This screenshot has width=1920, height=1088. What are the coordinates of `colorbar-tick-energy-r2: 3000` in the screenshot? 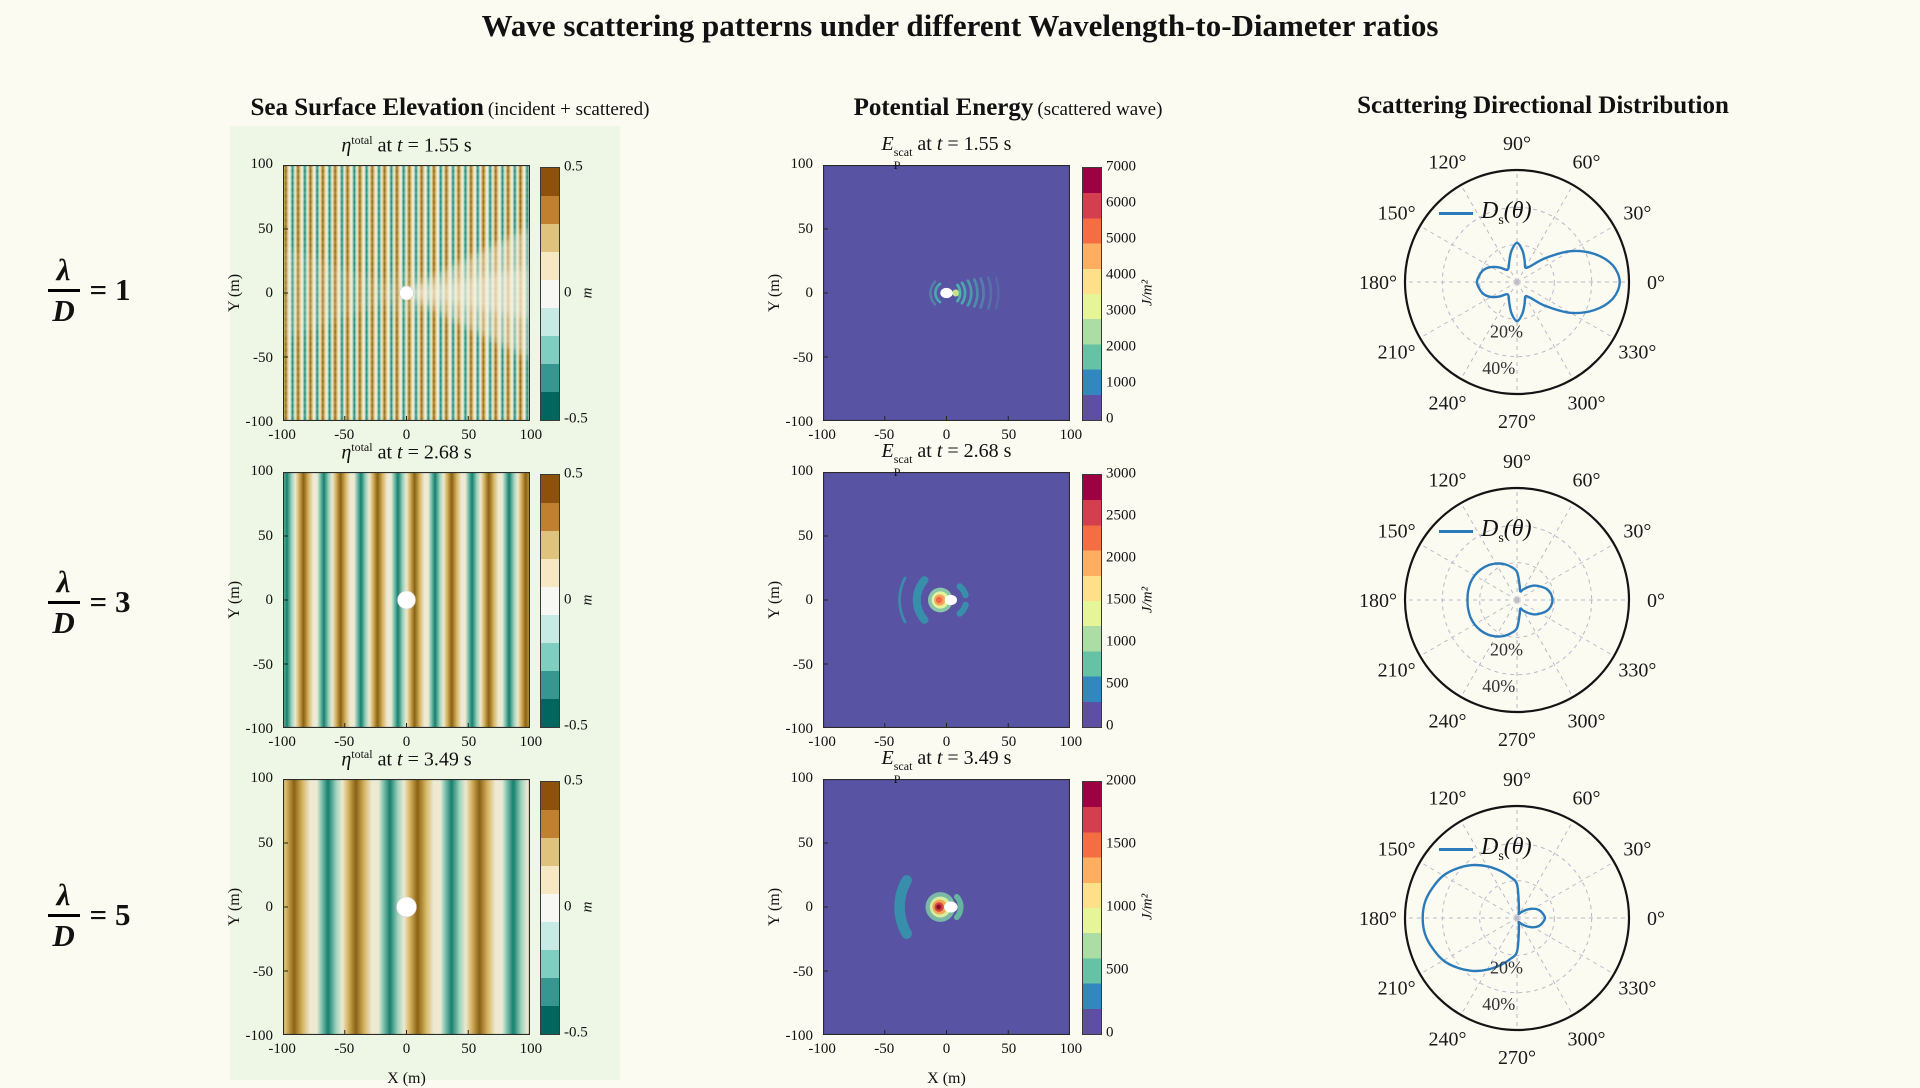 It's located at (1121, 473).